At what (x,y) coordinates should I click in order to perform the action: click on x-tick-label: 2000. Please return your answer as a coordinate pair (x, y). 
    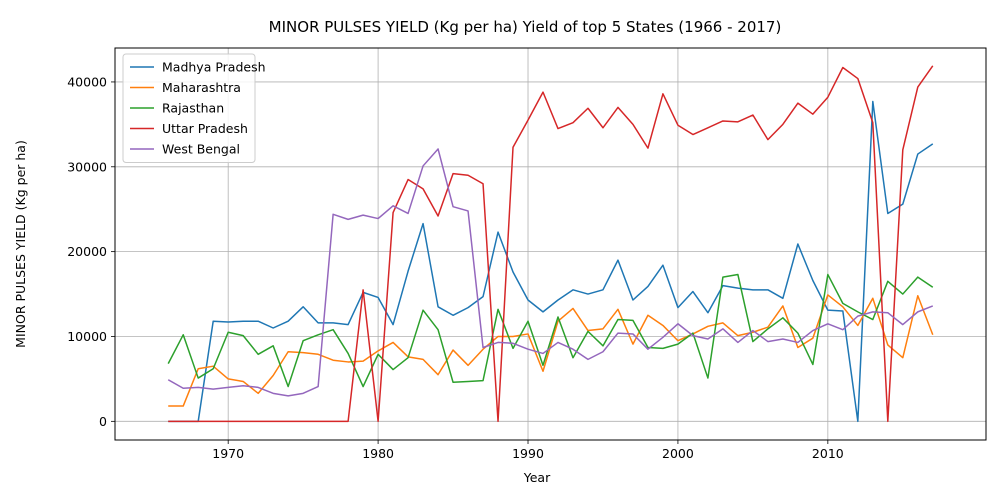
    Looking at the image, I should click on (678, 453).